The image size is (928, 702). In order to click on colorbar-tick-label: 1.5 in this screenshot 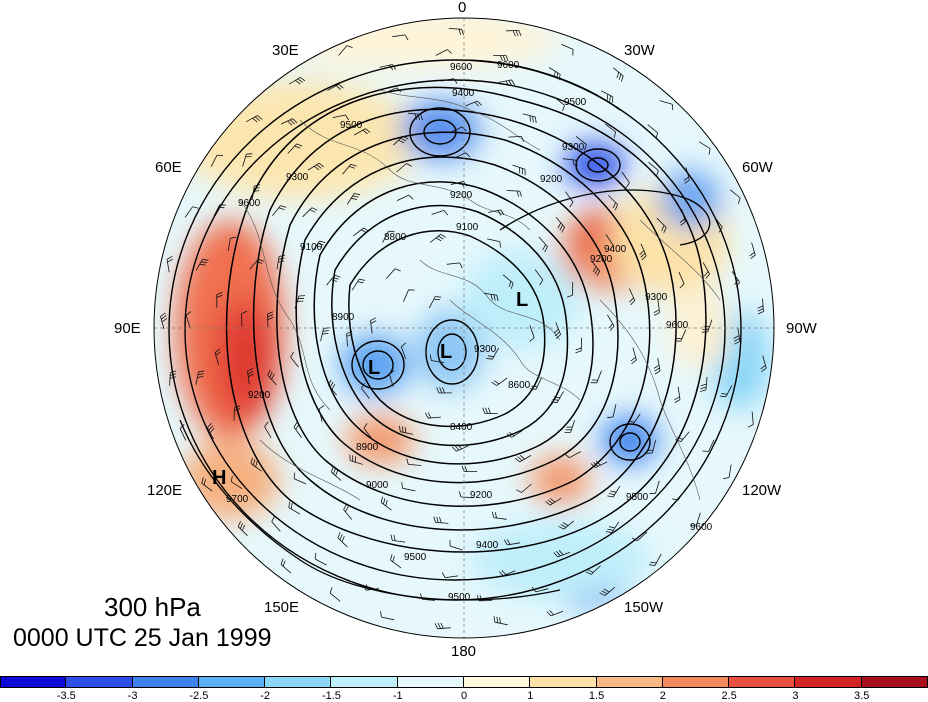, I will do `click(596, 696)`.